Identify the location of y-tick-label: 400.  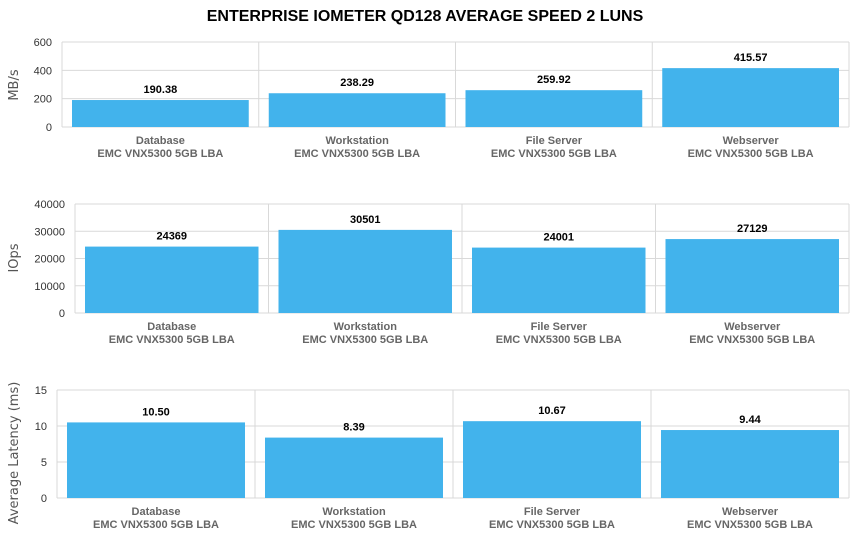
(43, 71).